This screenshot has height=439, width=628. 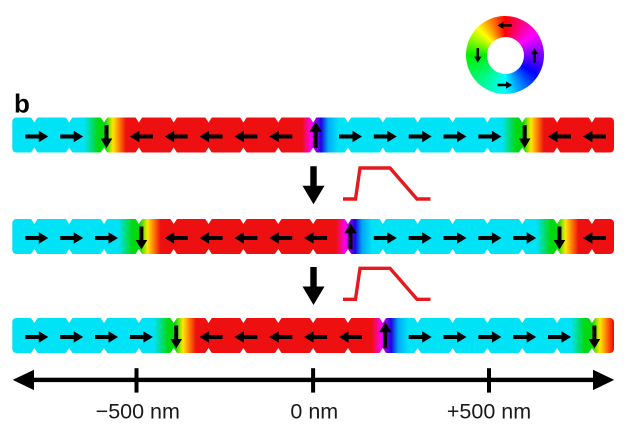 I want to click on svg-text: 0 nm, so click(x=314, y=411).